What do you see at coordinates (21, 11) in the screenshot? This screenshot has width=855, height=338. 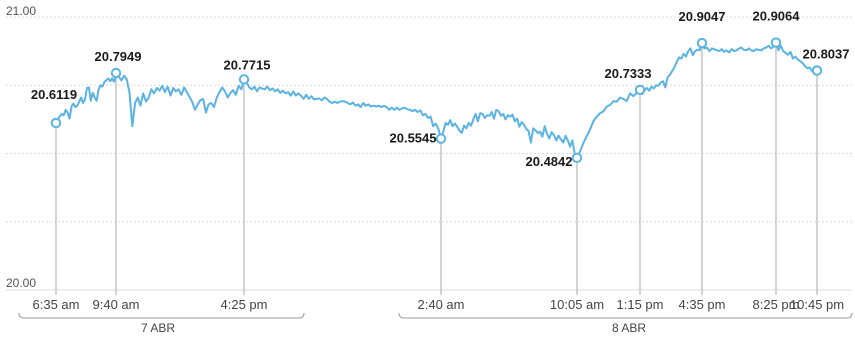 I see `y-tick-label-top: 21.00` at bounding box center [21, 11].